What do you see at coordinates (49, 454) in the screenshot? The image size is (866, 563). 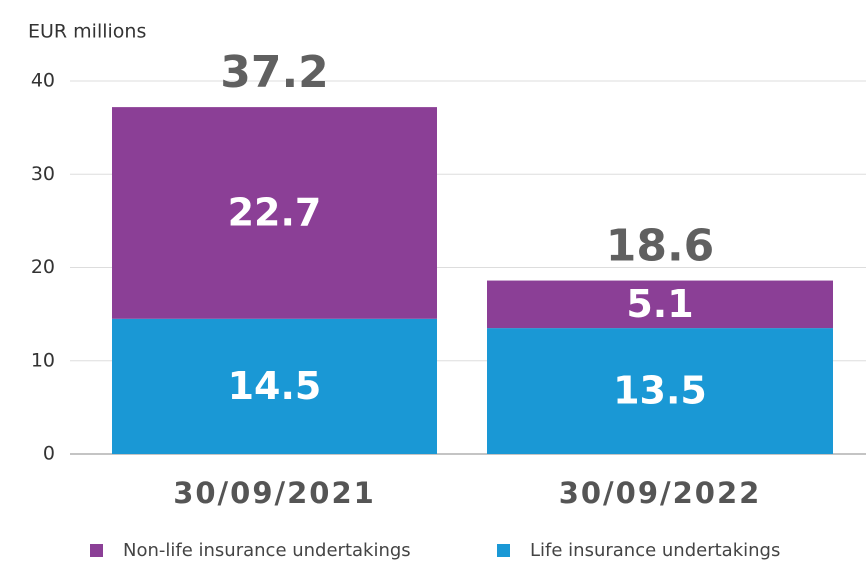 I see `y-tick-label: 0` at bounding box center [49, 454].